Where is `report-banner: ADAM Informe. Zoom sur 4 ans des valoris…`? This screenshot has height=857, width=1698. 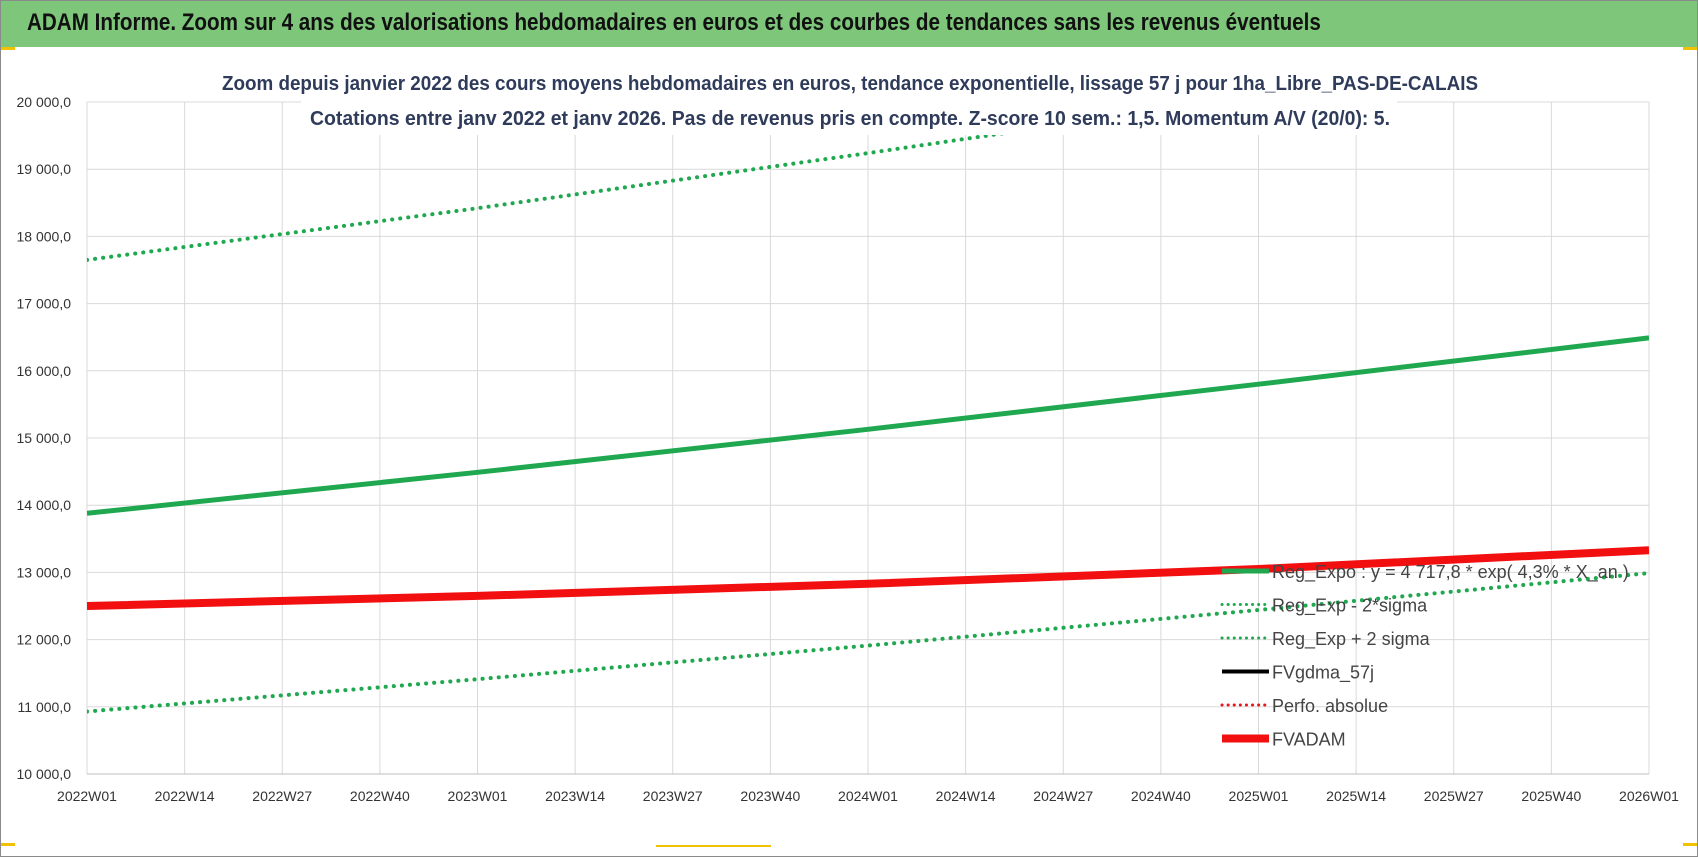 report-banner: ADAM Informe. Zoom sur 4 ans des valoris… is located at coordinates (849, 24).